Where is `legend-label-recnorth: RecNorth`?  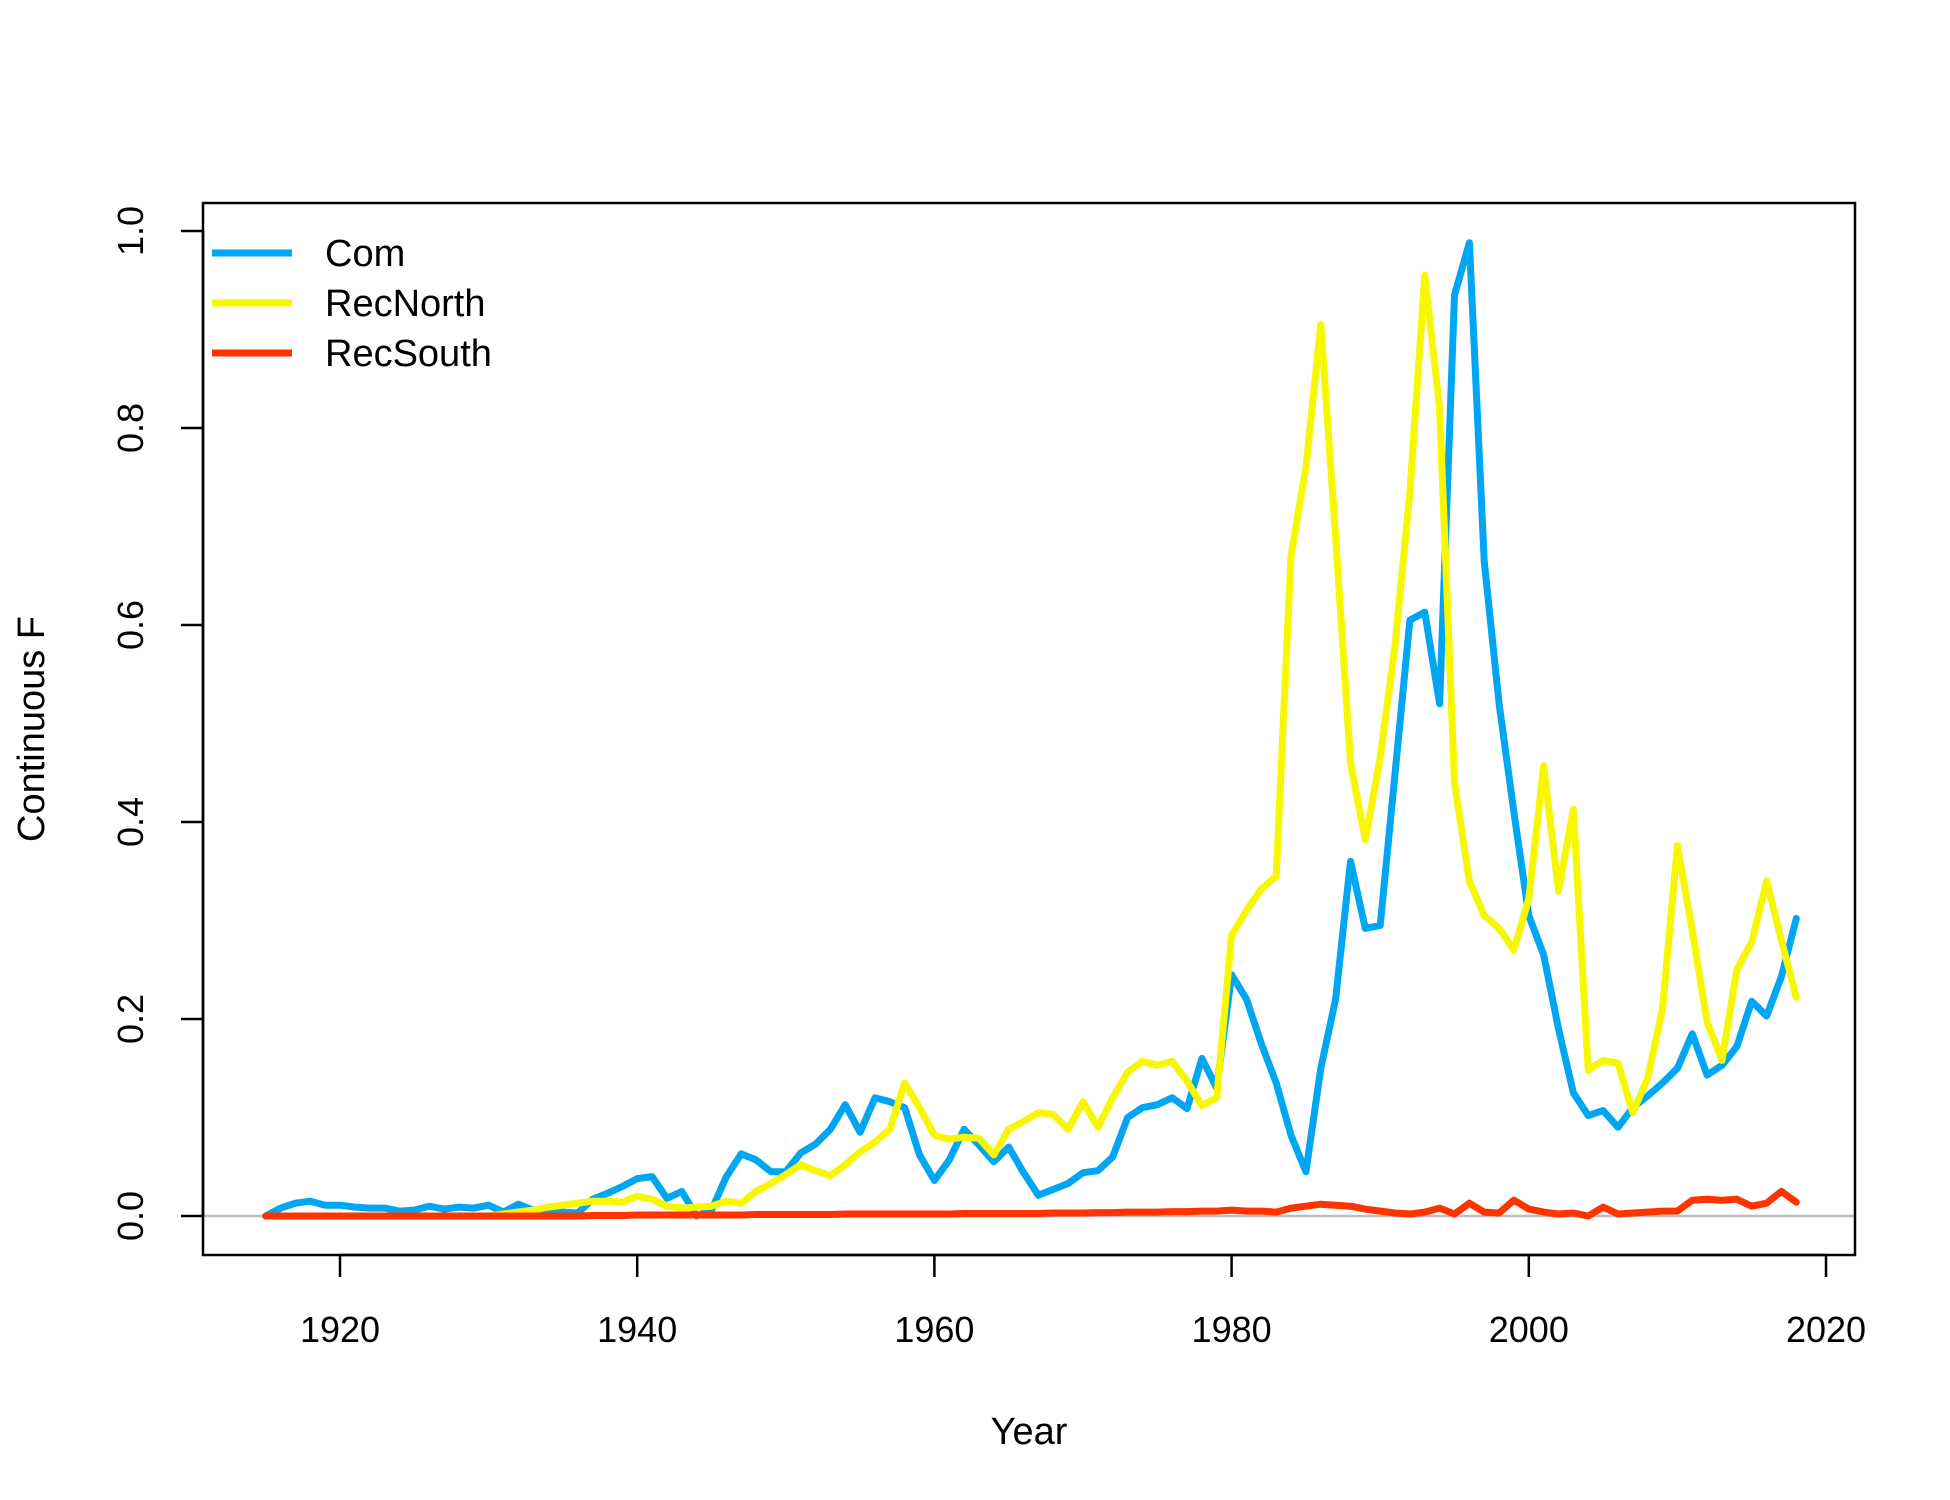
legend-label-recnorth: RecNorth is located at coordinates (405, 304).